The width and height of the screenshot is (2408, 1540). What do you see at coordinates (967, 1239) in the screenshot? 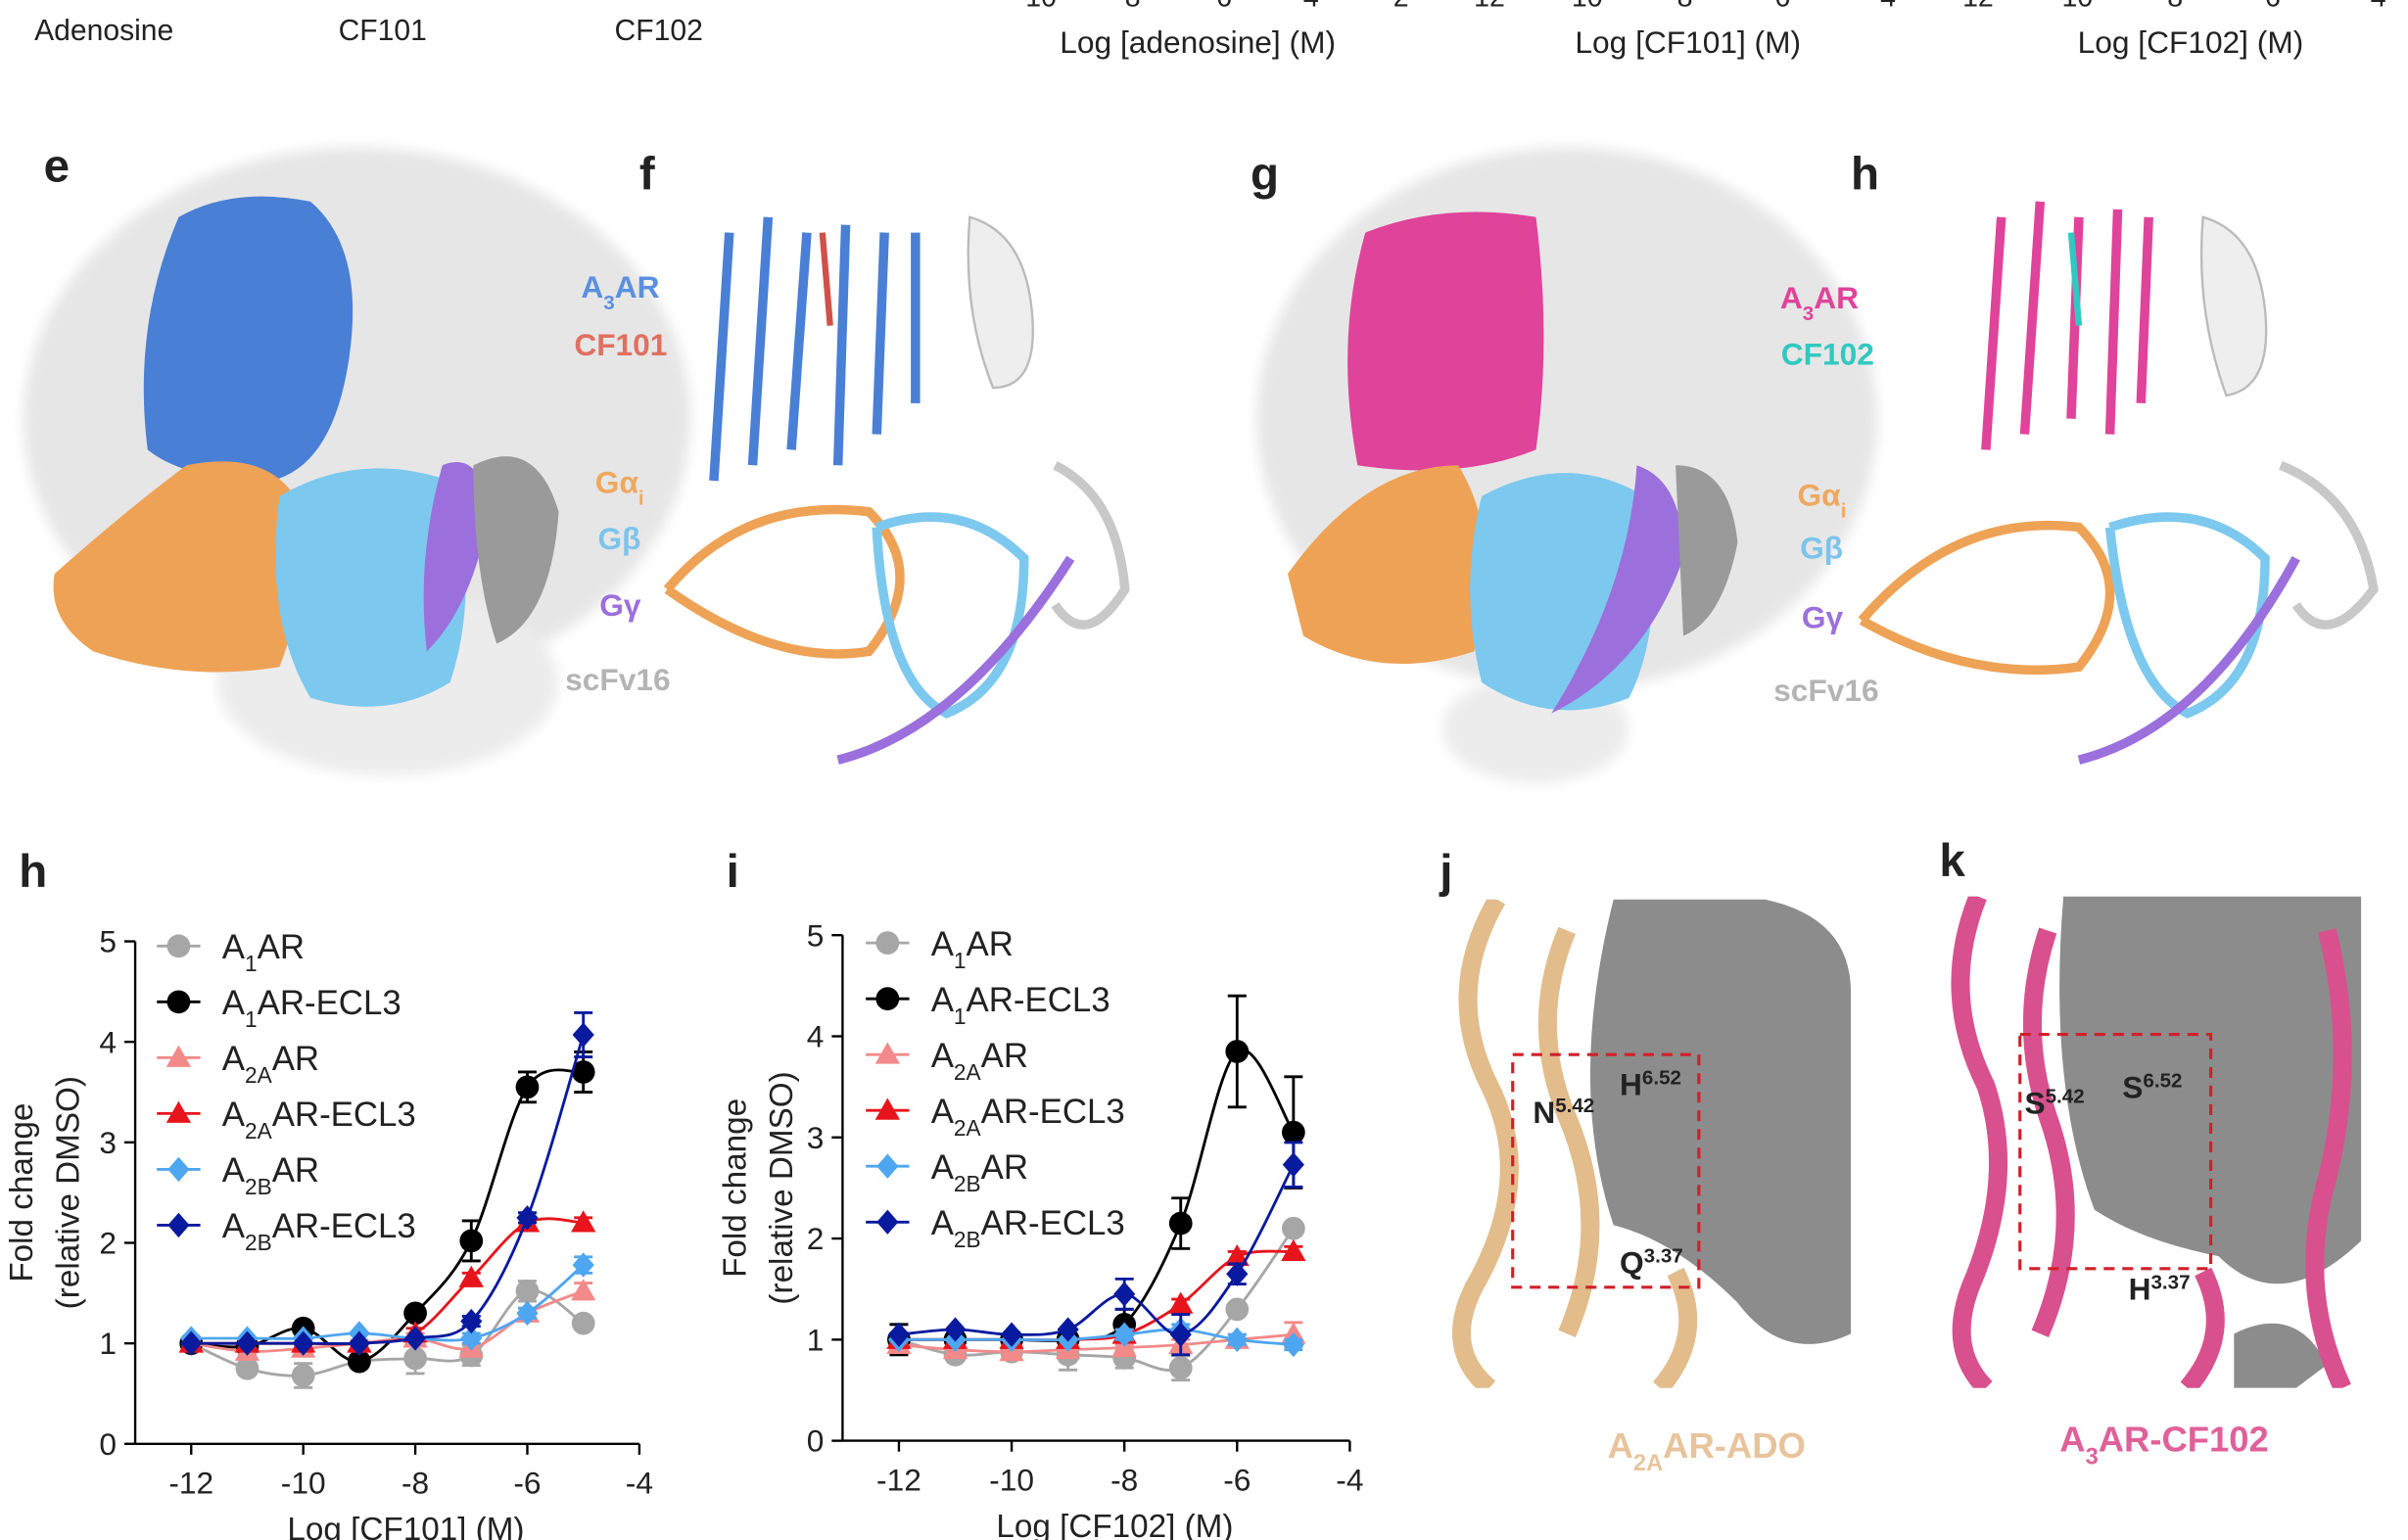
I see `legend-label-part: 2B` at bounding box center [967, 1239].